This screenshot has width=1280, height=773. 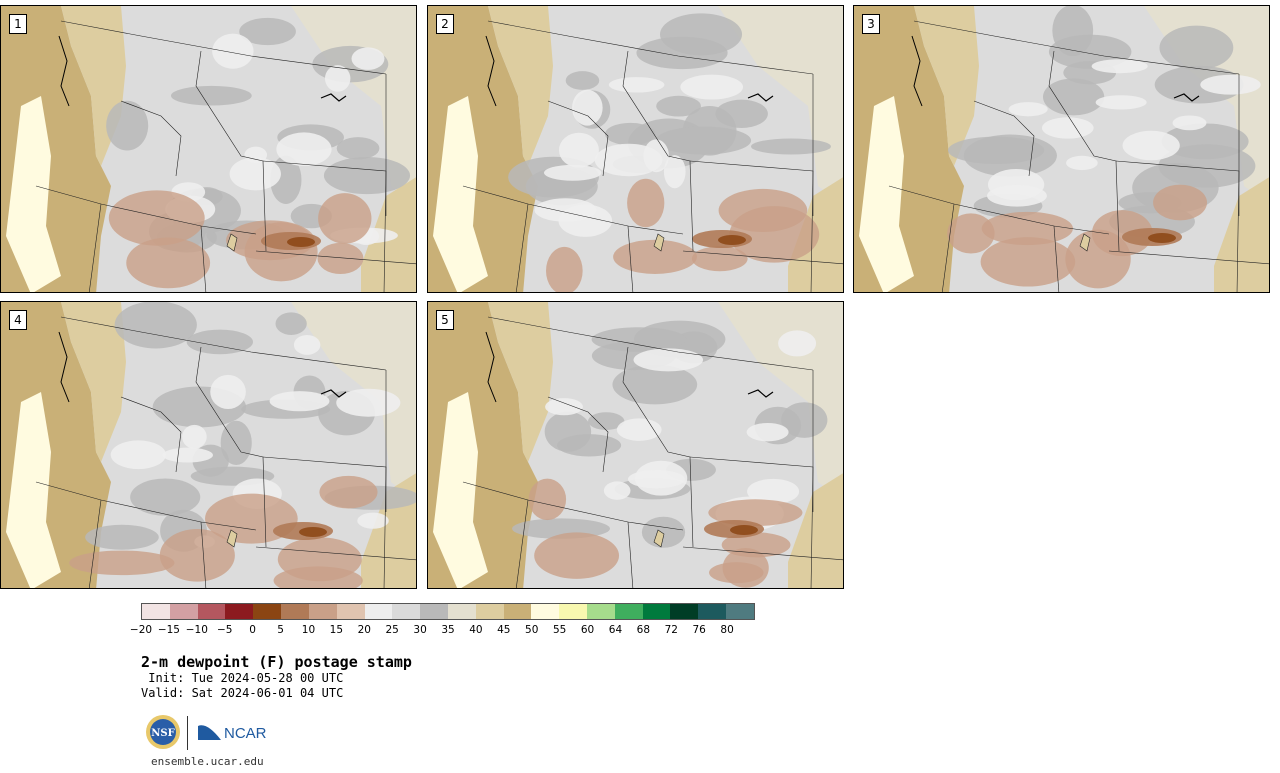 What do you see at coordinates (520, 382) in the screenshot?
I see `cascade-slope` at bounding box center [520, 382].